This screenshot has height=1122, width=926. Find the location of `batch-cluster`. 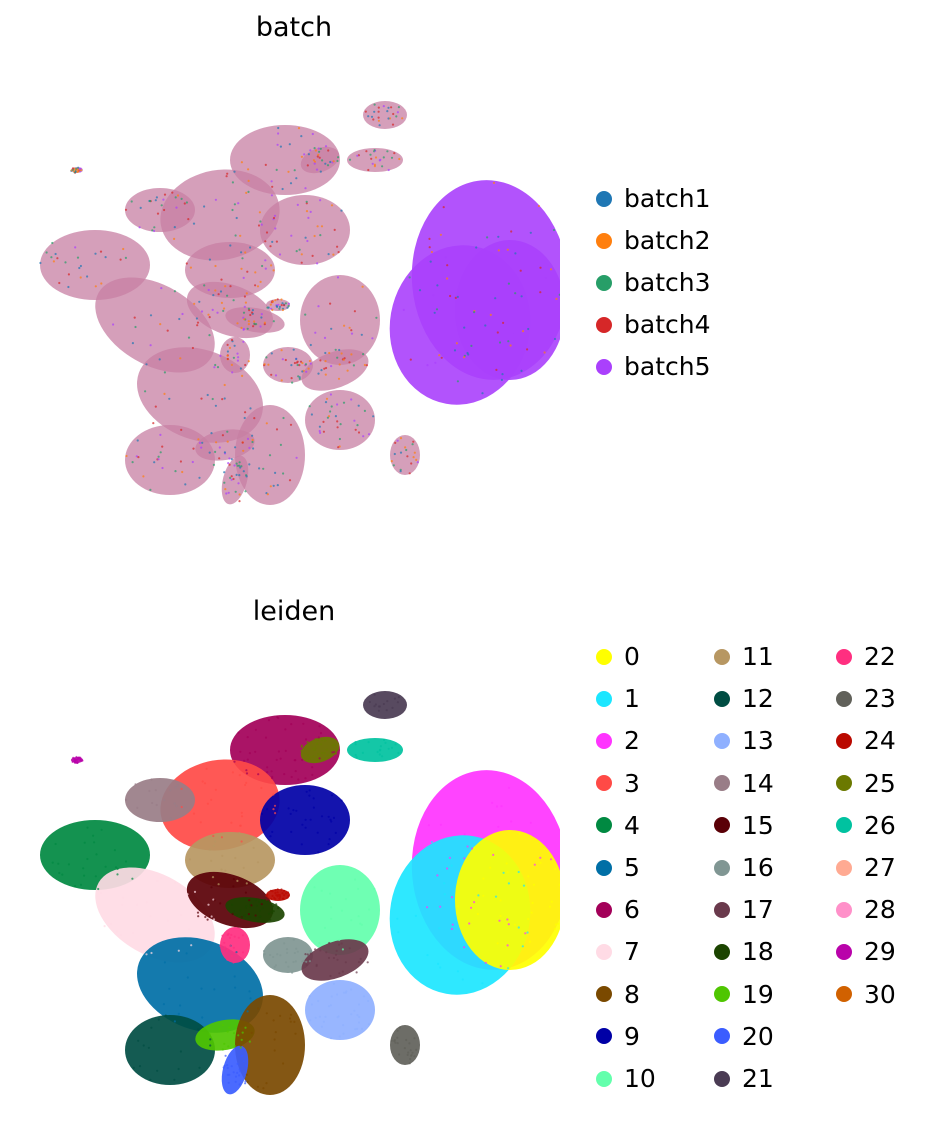

batch-cluster is located at coordinates (385, 115).